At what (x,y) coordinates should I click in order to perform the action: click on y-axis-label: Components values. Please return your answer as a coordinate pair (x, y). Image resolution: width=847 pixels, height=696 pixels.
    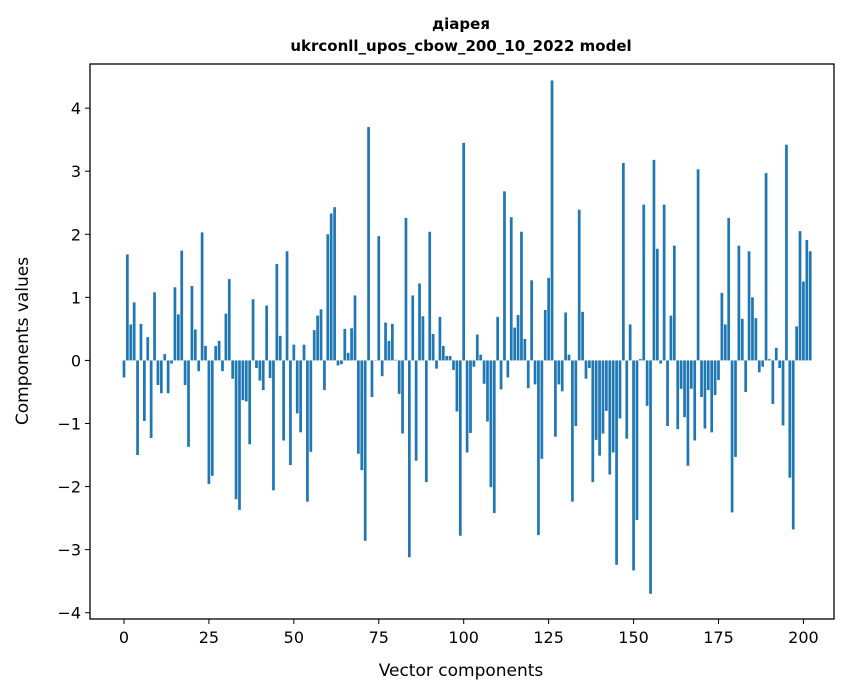
    Looking at the image, I should click on (23, 341).